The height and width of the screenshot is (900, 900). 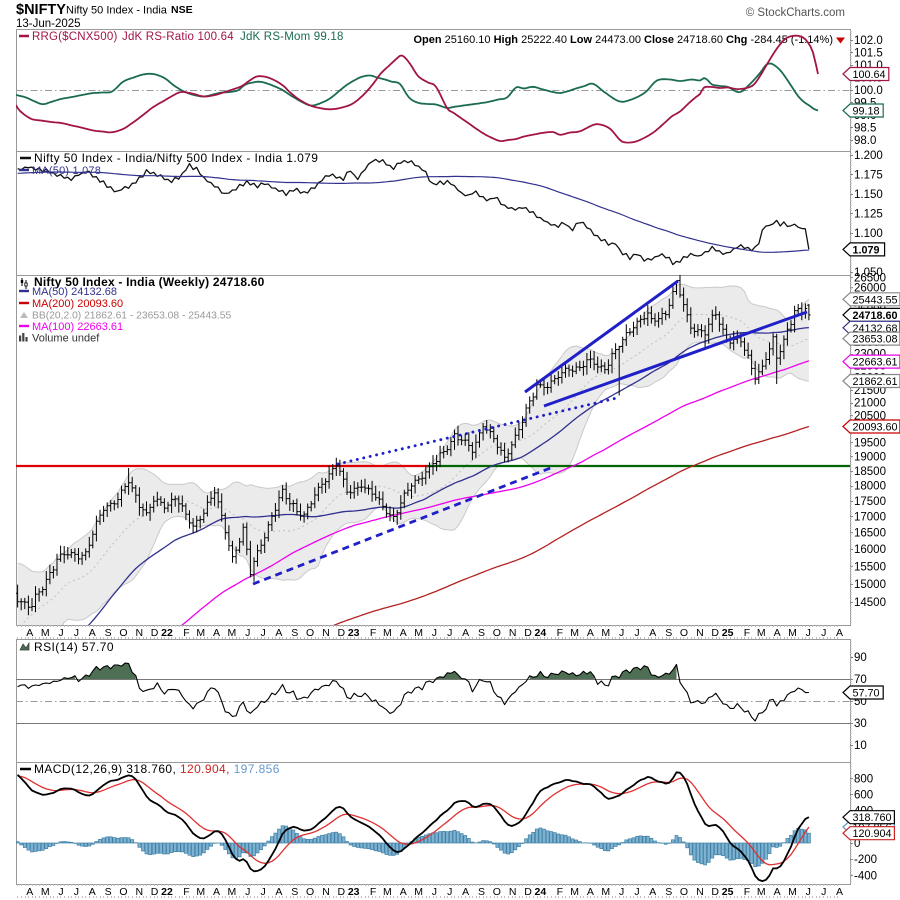 What do you see at coordinates (167, 633) in the screenshot?
I see `svg-text: 22` at bounding box center [167, 633].